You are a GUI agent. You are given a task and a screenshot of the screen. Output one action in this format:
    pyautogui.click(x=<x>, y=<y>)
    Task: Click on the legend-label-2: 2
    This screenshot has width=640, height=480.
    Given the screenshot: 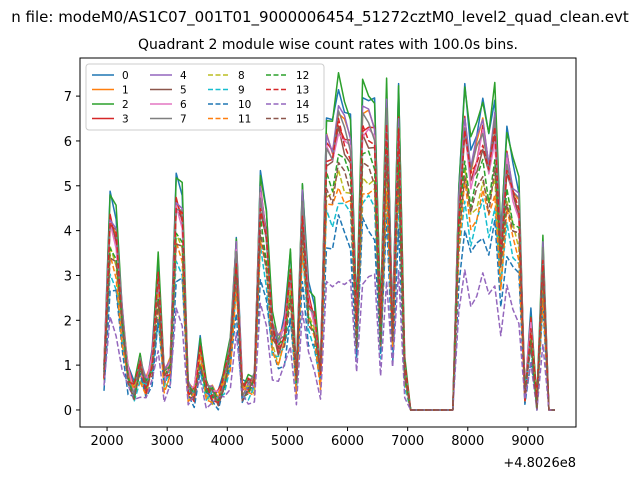 What is the action you would take?
    pyautogui.click(x=125, y=105)
    